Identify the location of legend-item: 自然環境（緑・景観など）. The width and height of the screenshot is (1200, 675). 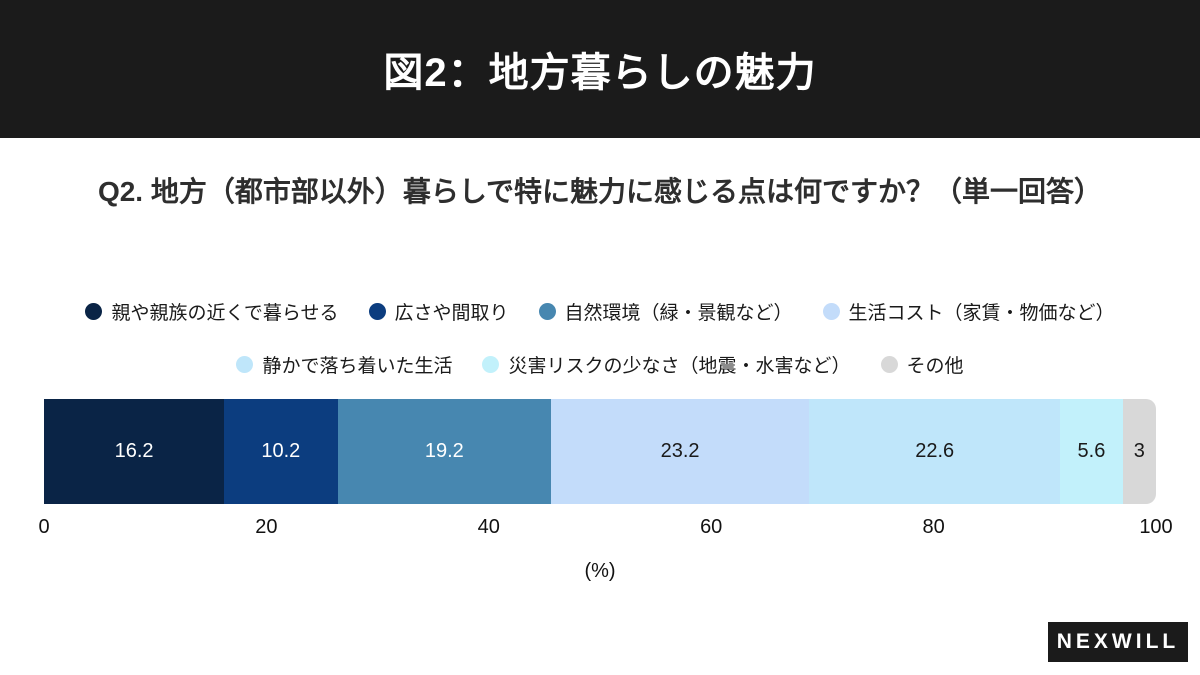
(665, 311).